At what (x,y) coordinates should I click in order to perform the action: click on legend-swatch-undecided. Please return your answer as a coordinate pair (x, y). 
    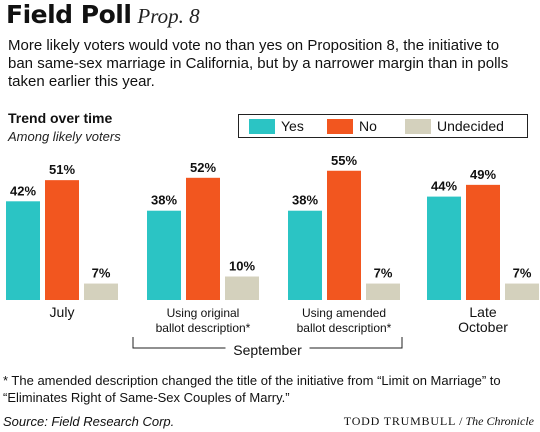
    Looking at the image, I should click on (418, 126).